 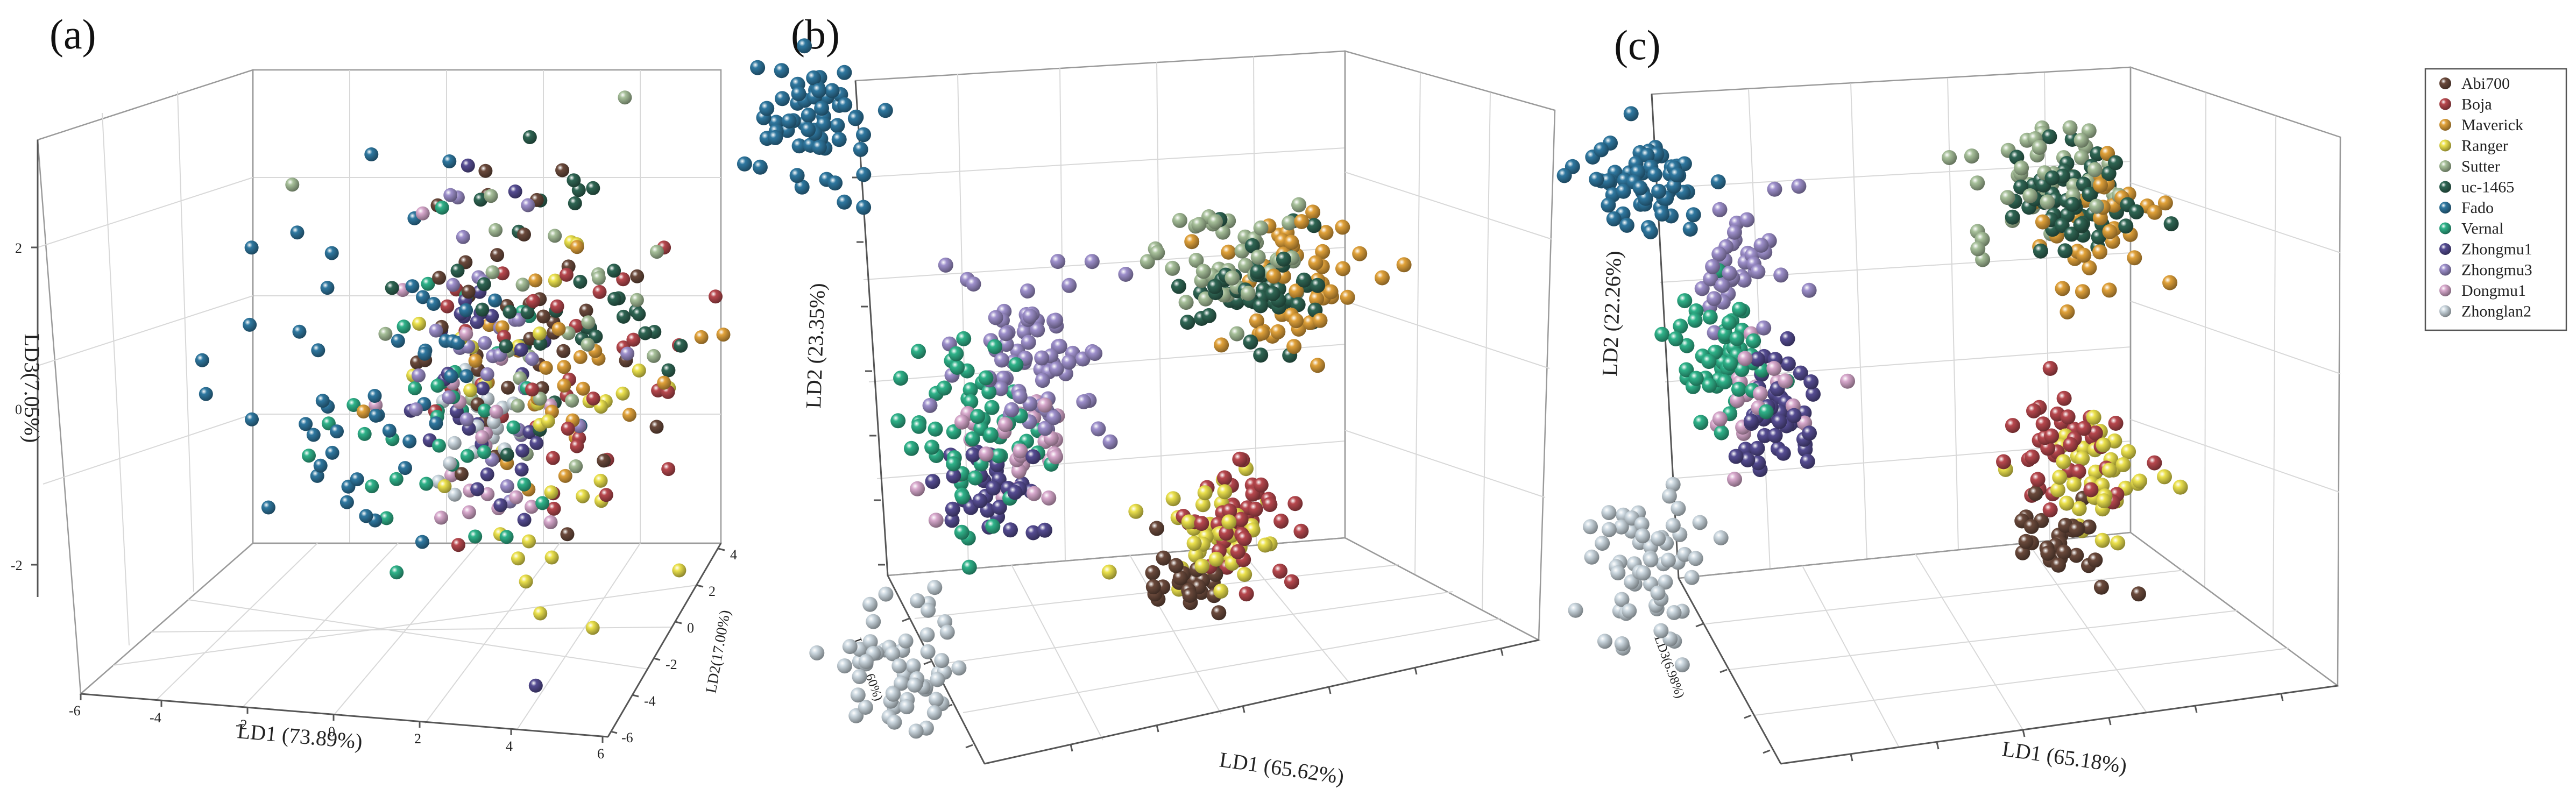 What do you see at coordinates (650, 701) in the screenshot?
I see `panel-a-ytick: -4` at bounding box center [650, 701].